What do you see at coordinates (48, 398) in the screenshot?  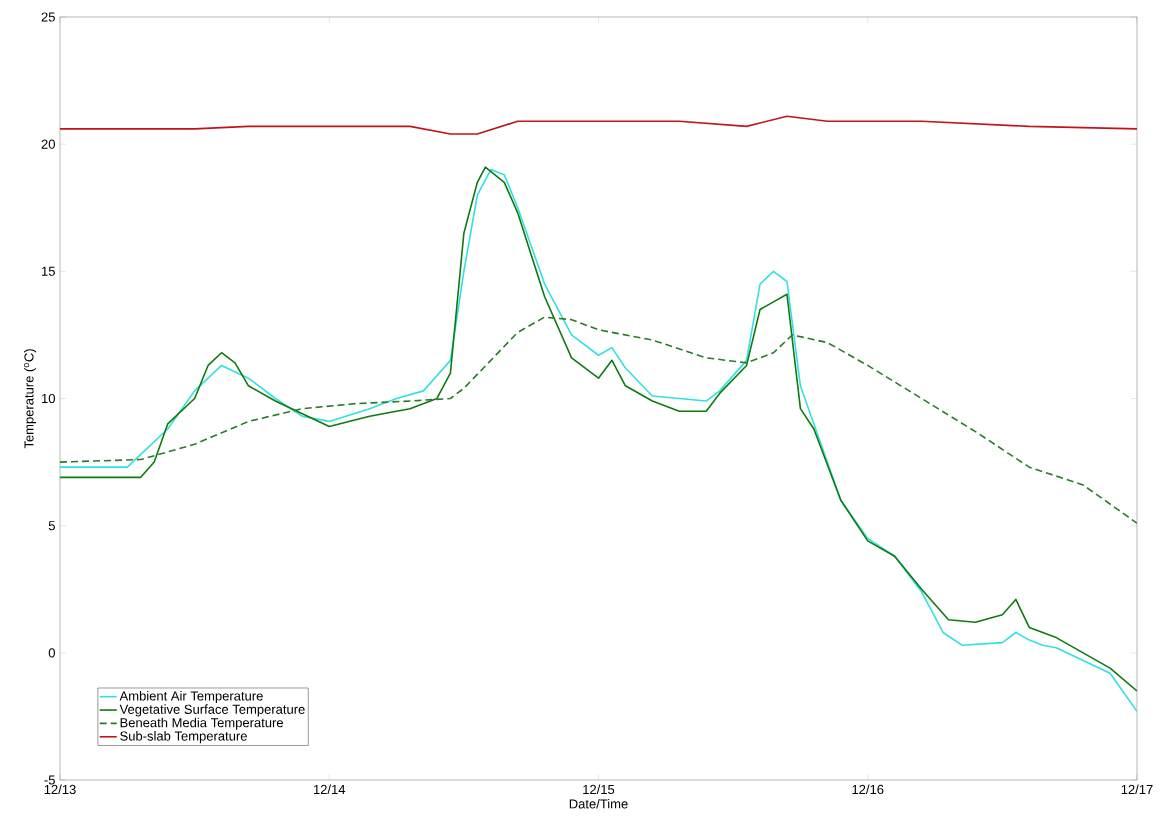 I see `y-tick-label: 10` at bounding box center [48, 398].